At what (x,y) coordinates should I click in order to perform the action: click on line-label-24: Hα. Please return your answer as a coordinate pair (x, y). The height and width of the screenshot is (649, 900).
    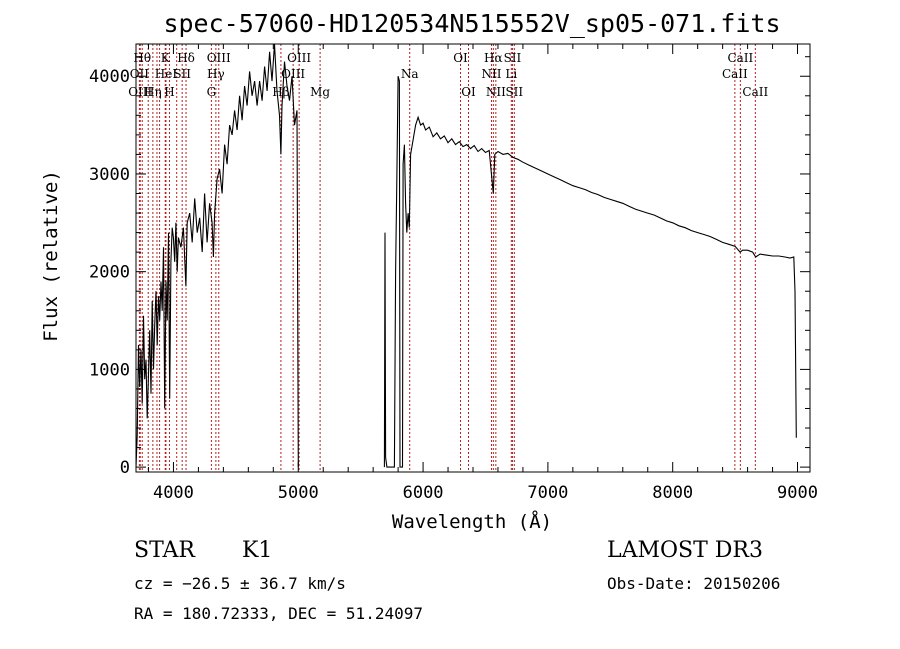
    Looking at the image, I should click on (493, 58).